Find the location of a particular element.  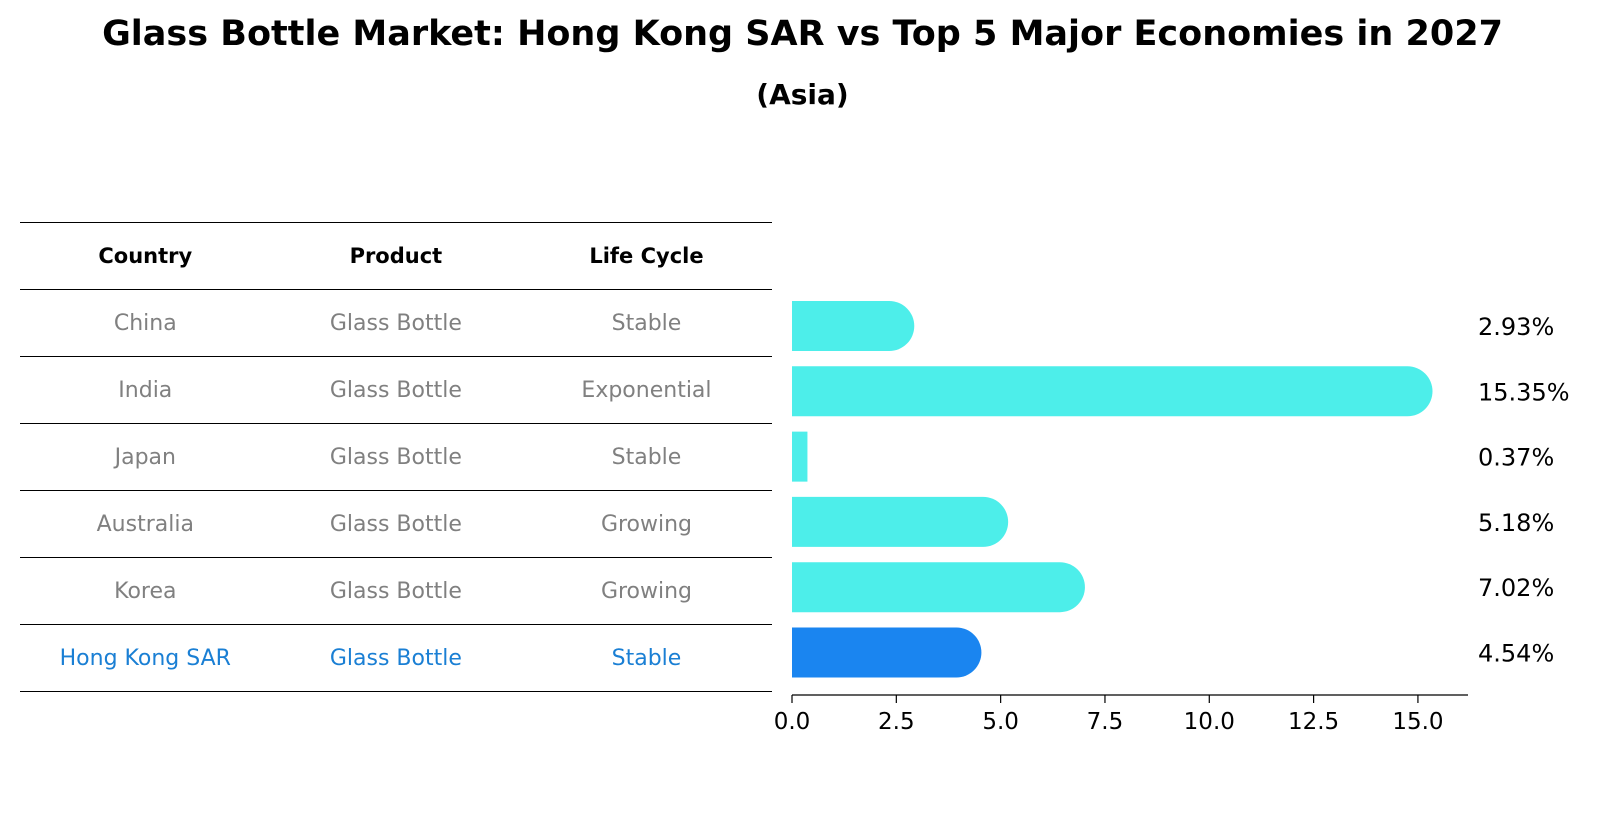

table-header-row: Country Product Life Cycle is located at coordinates (396, 256).